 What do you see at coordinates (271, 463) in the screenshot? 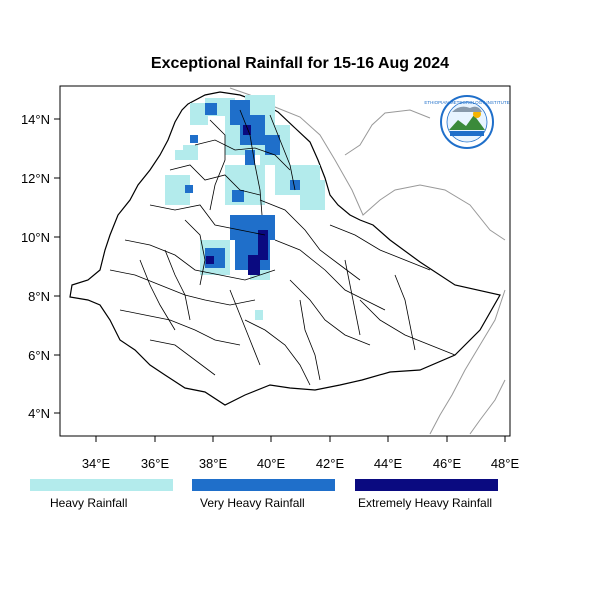
I see `lon-tick-label: 40°E` at bounding box center [271, 463].